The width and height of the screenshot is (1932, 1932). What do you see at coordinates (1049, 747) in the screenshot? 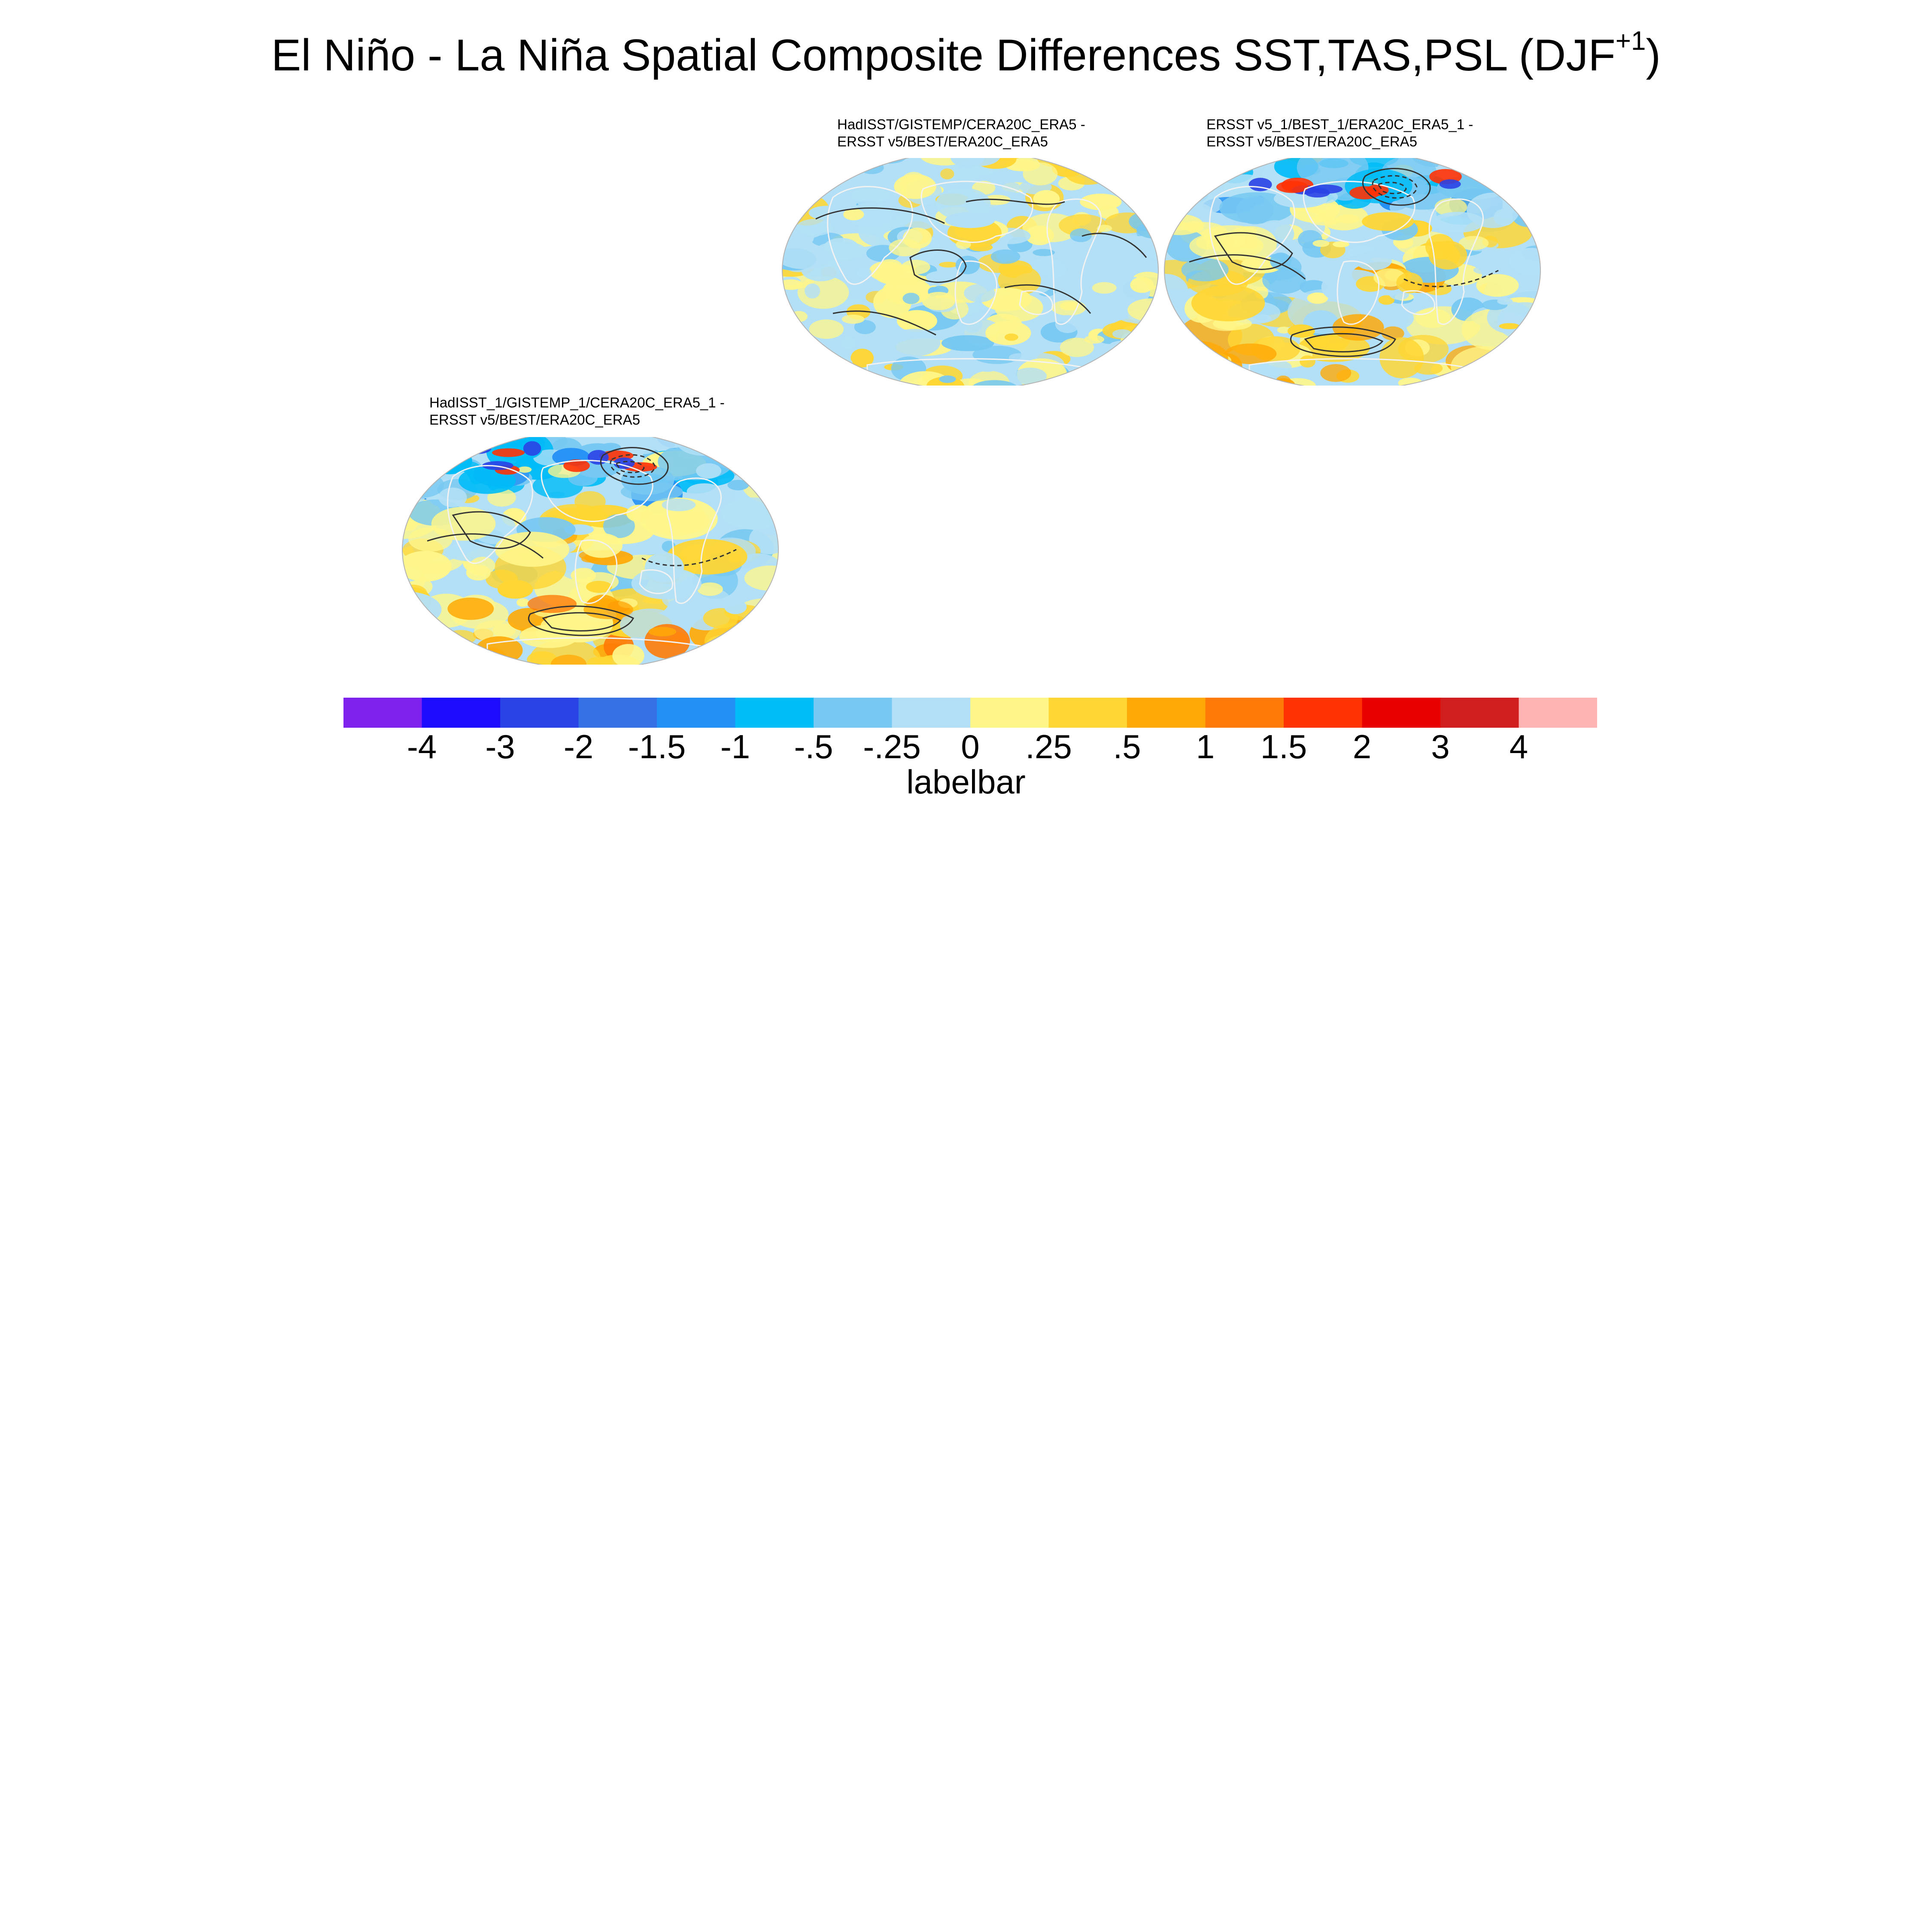
I see `labelbar-tick-label: .25` at bounding box center [1049, 747].